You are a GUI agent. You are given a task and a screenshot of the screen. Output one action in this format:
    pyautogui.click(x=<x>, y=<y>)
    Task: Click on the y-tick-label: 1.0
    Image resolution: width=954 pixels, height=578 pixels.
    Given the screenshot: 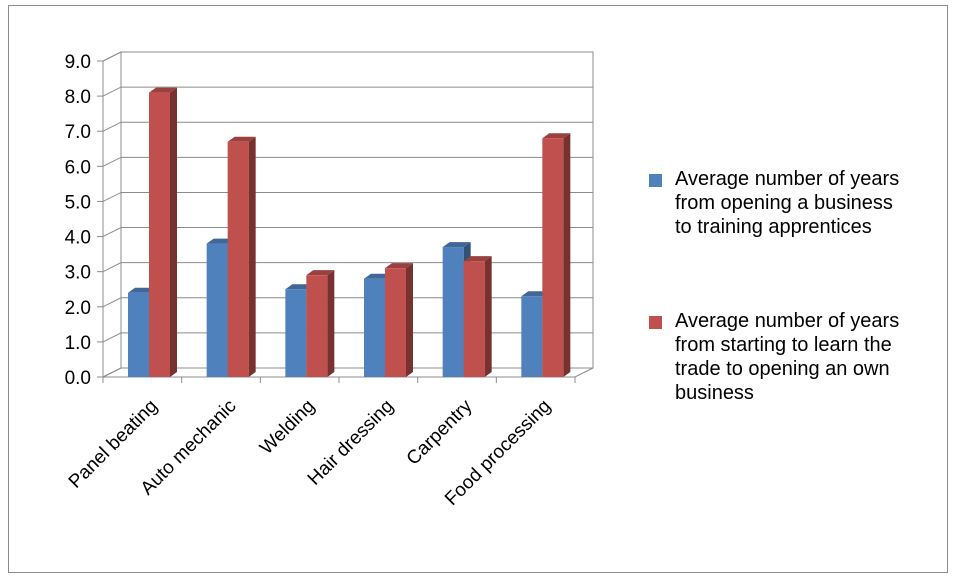 What is the action you would take?
    pyautogui.click(x=78, y=343)
    